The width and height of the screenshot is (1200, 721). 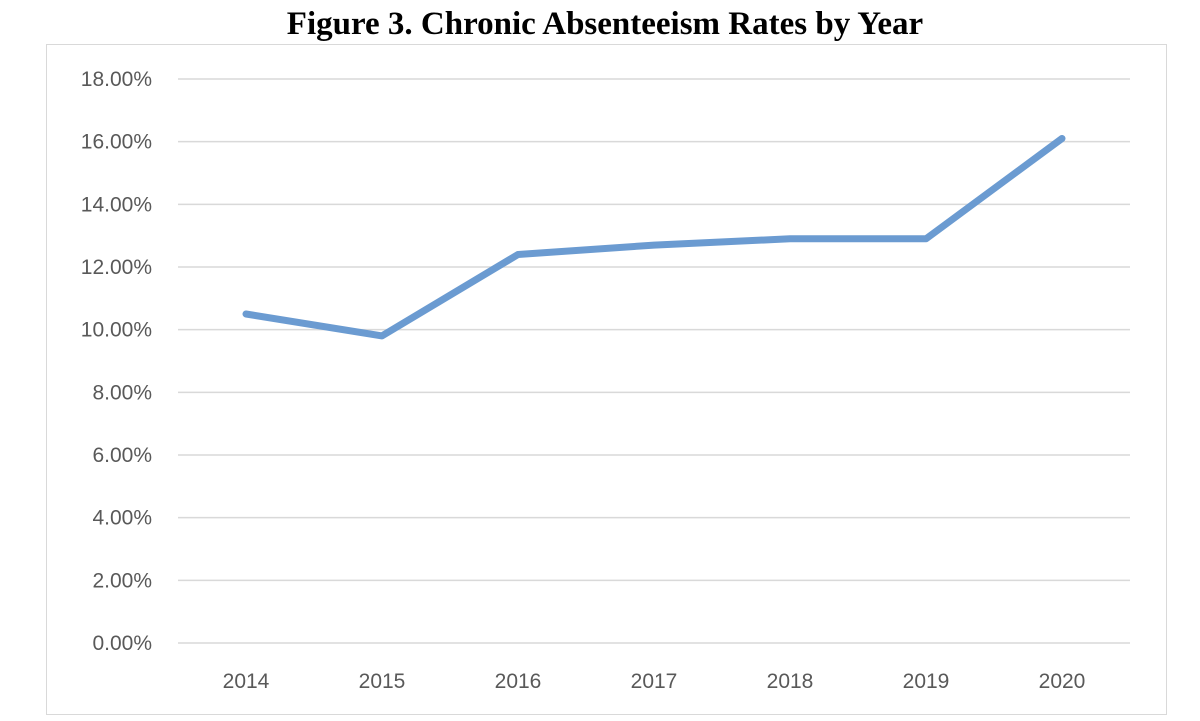 What do you see at coordinates (122, 518) in the screenshot?
I see `y-tick-label: 4.00%` at bounding box center [122, 518].